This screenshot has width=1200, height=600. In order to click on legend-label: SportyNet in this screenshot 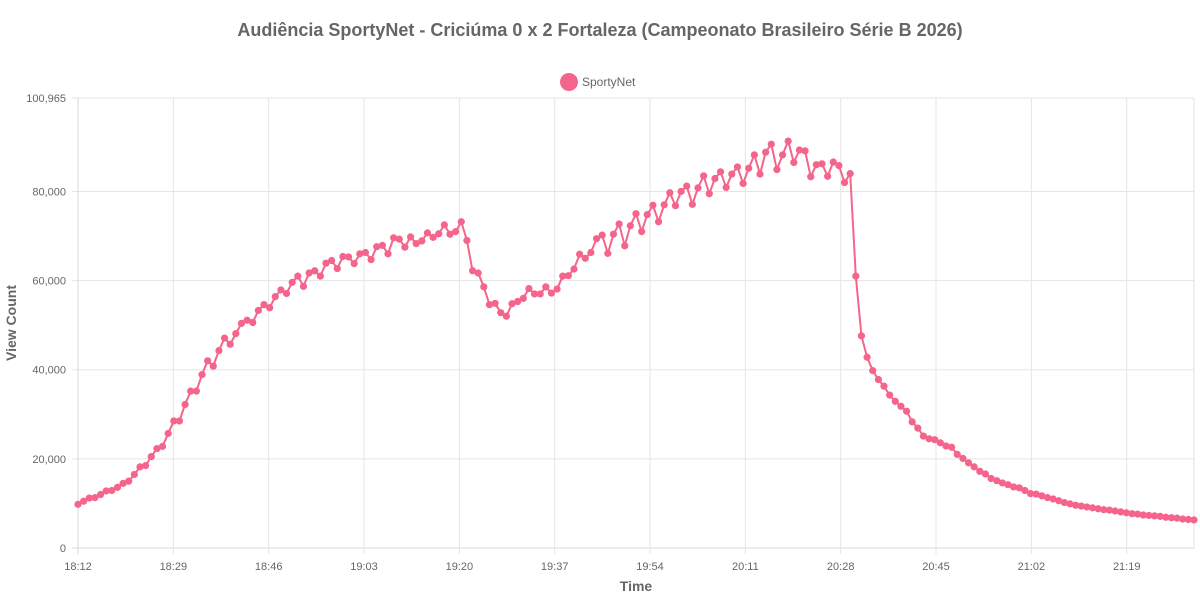, I will do `click(609, 82)`.